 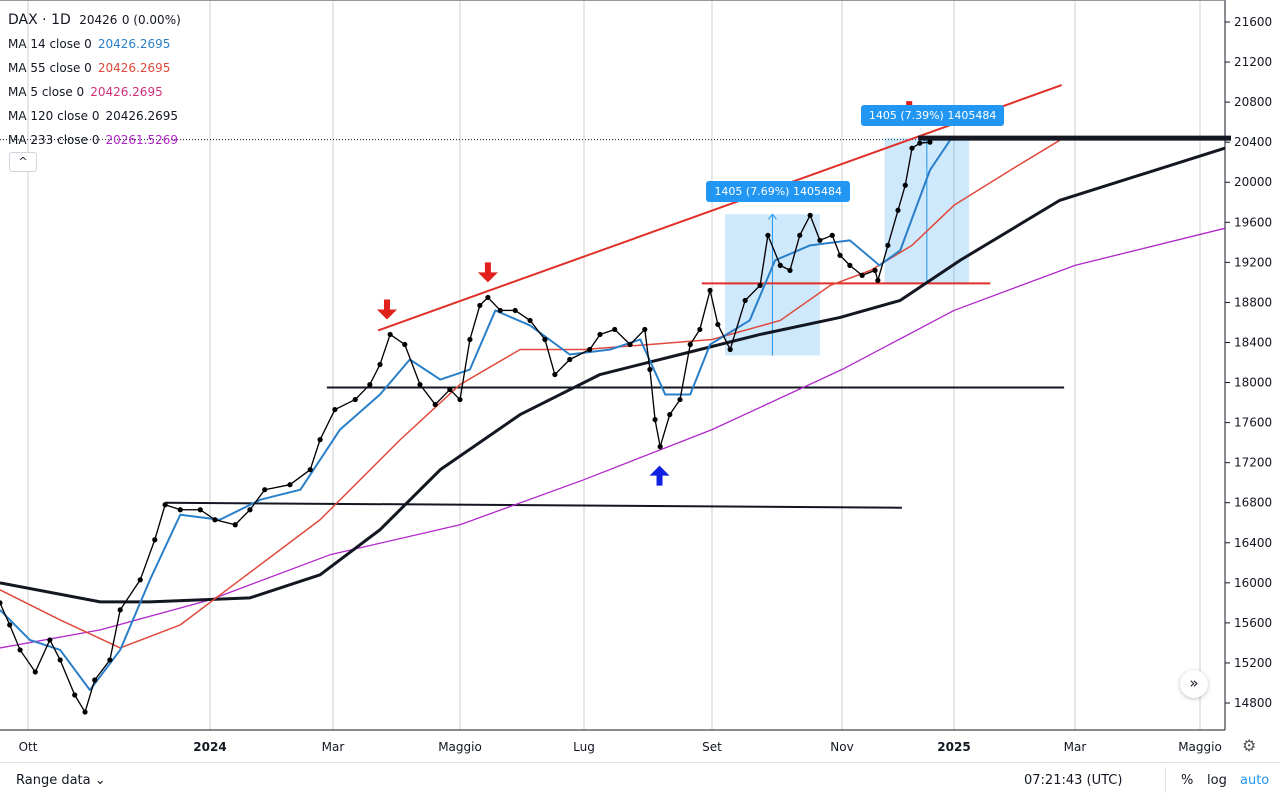 I want to click on y-tick-label: 19200, so click(x=1253, y=262).